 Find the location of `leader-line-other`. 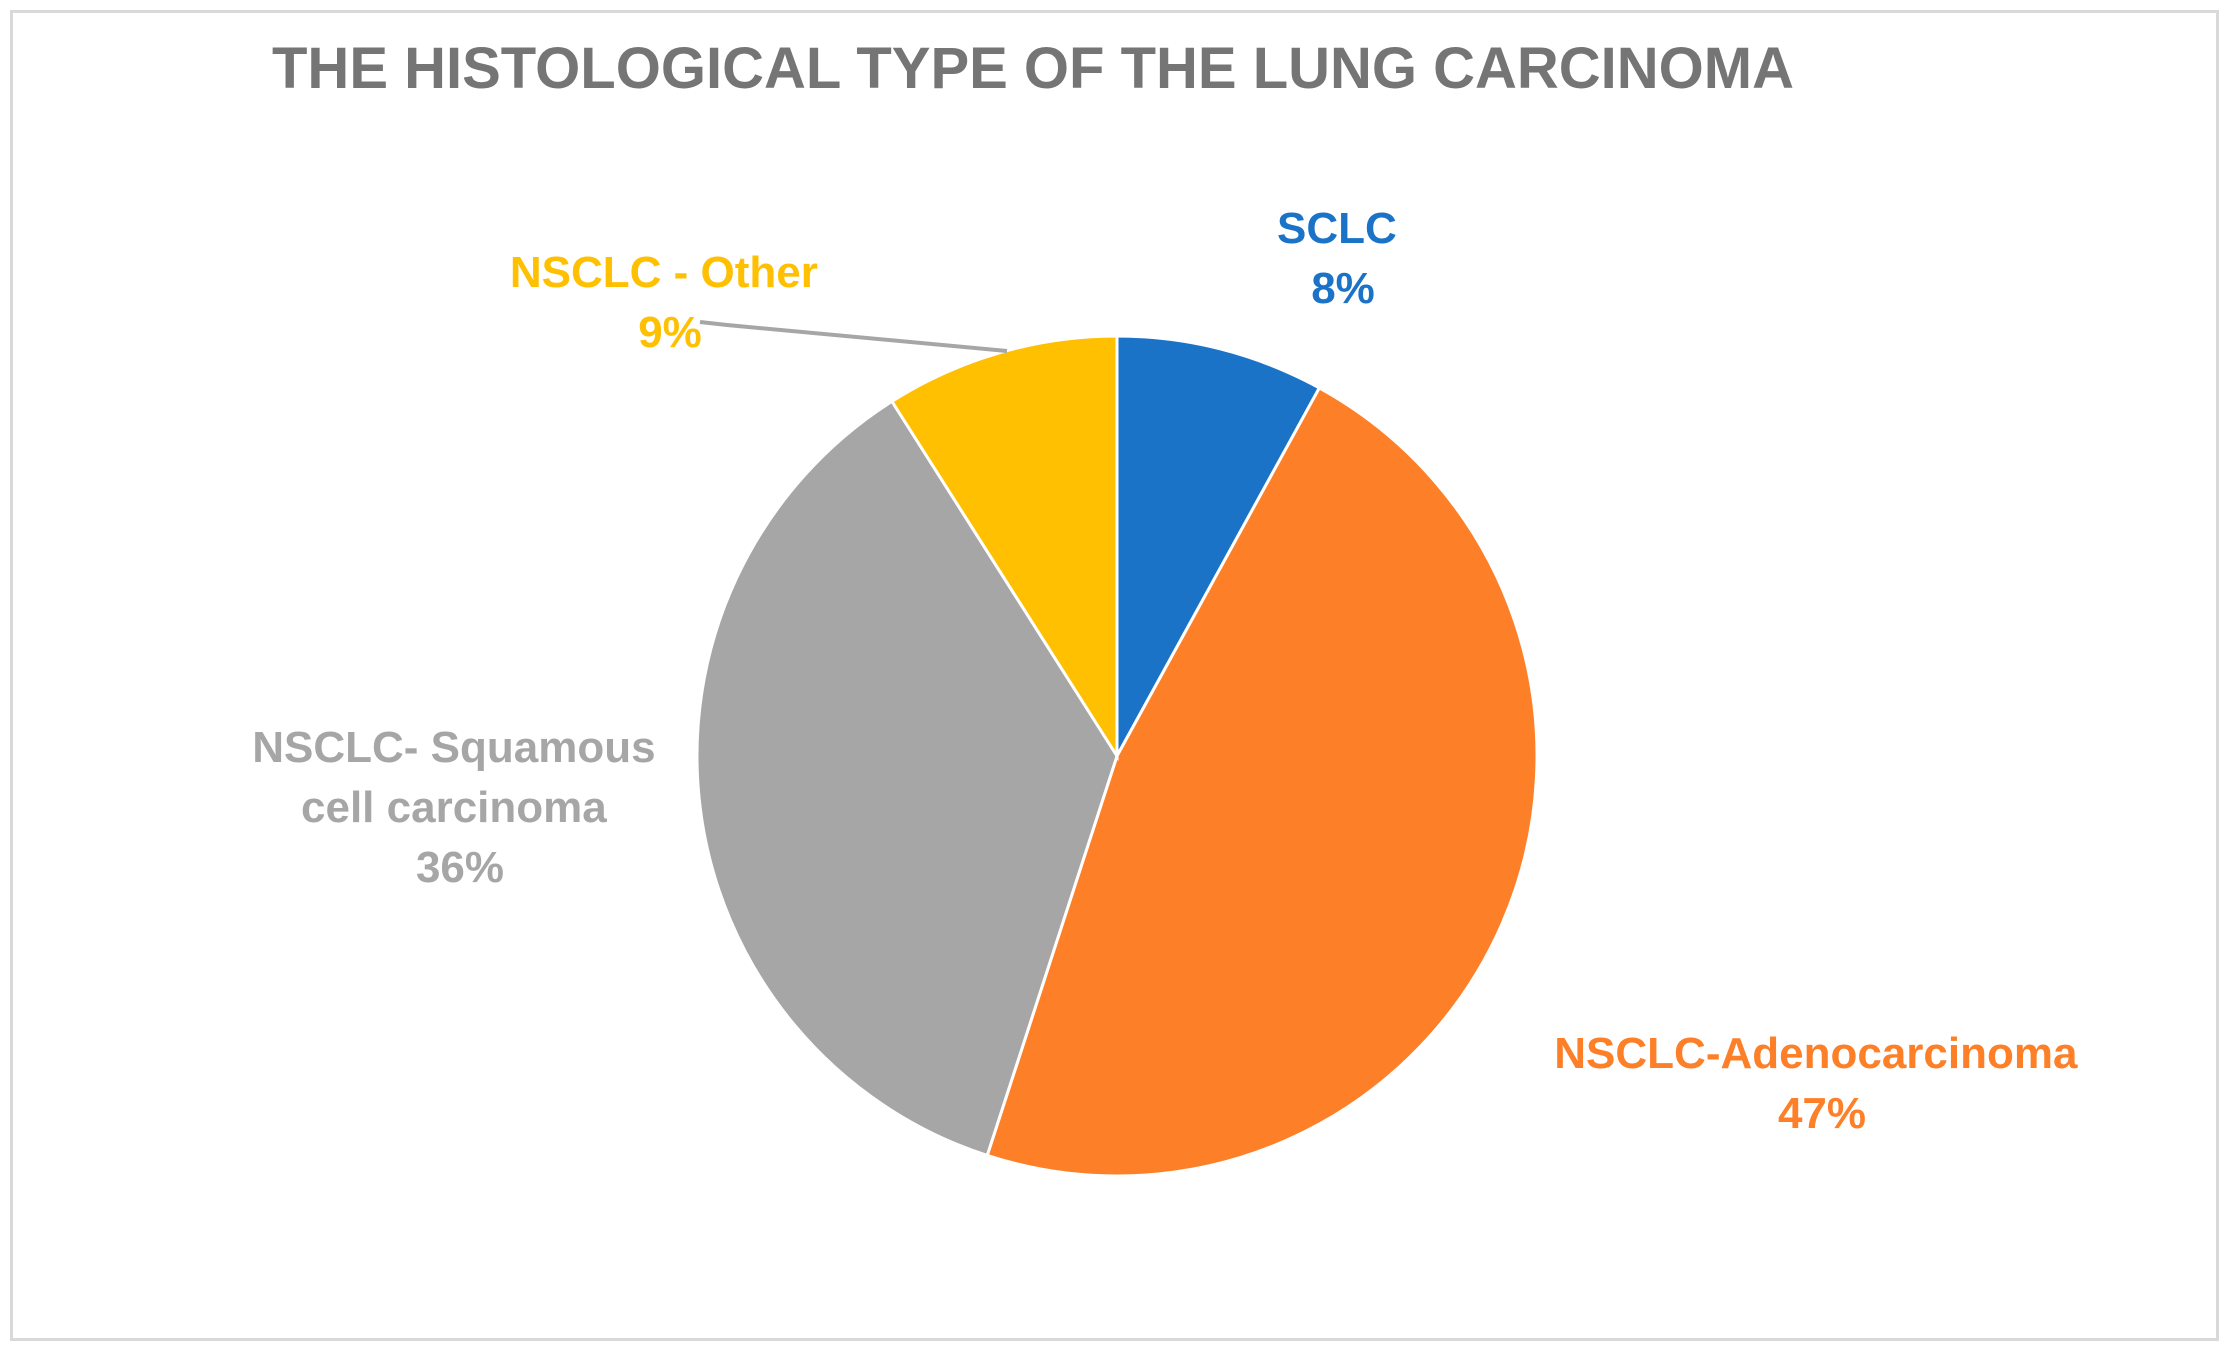

leader-line-other is located at coordinates (853, 336).